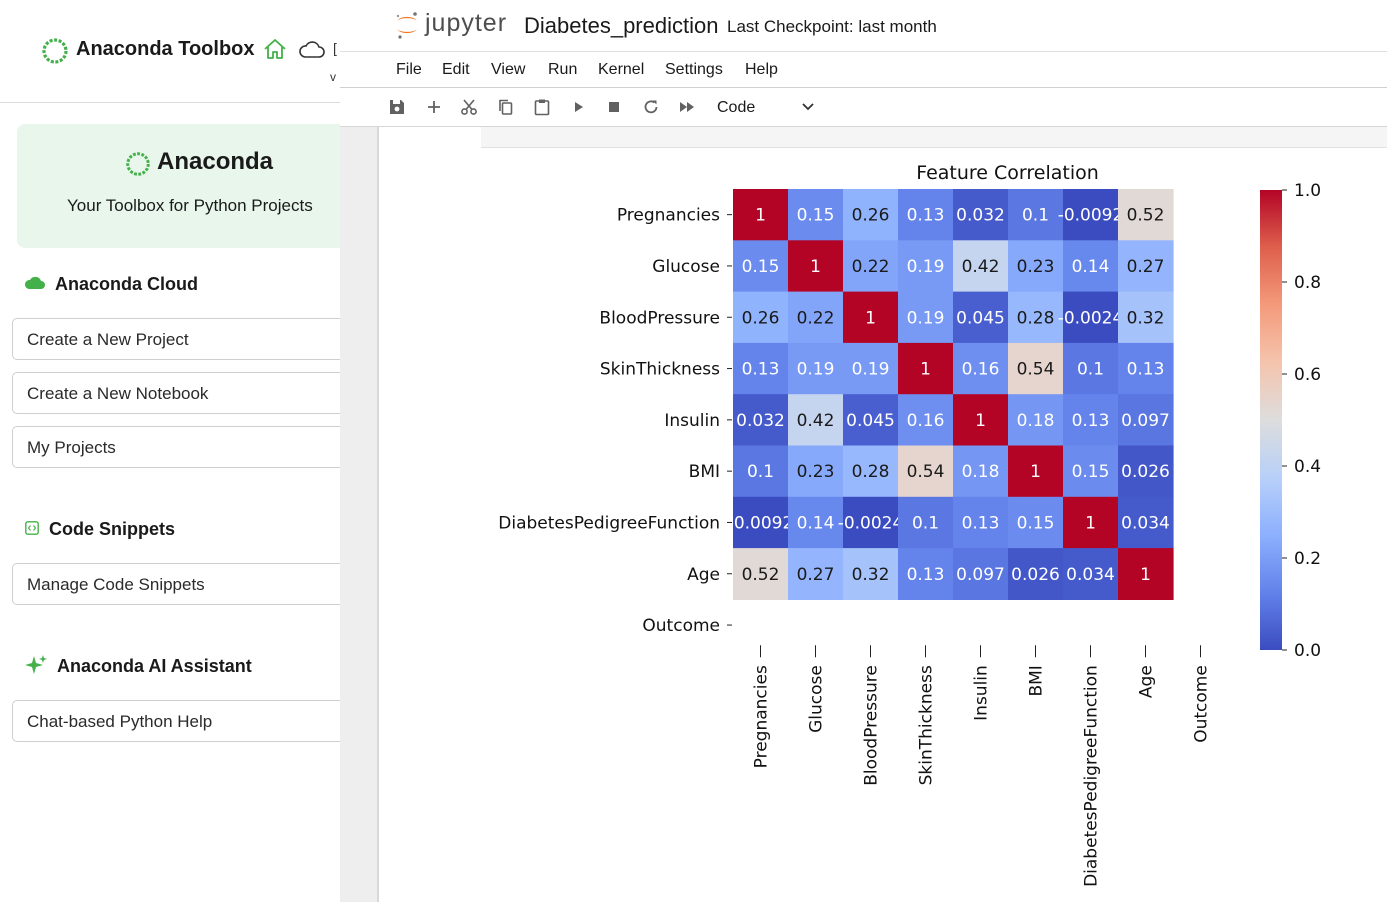  I want to click on cell-value-label: 0.28, so click(871, 472).